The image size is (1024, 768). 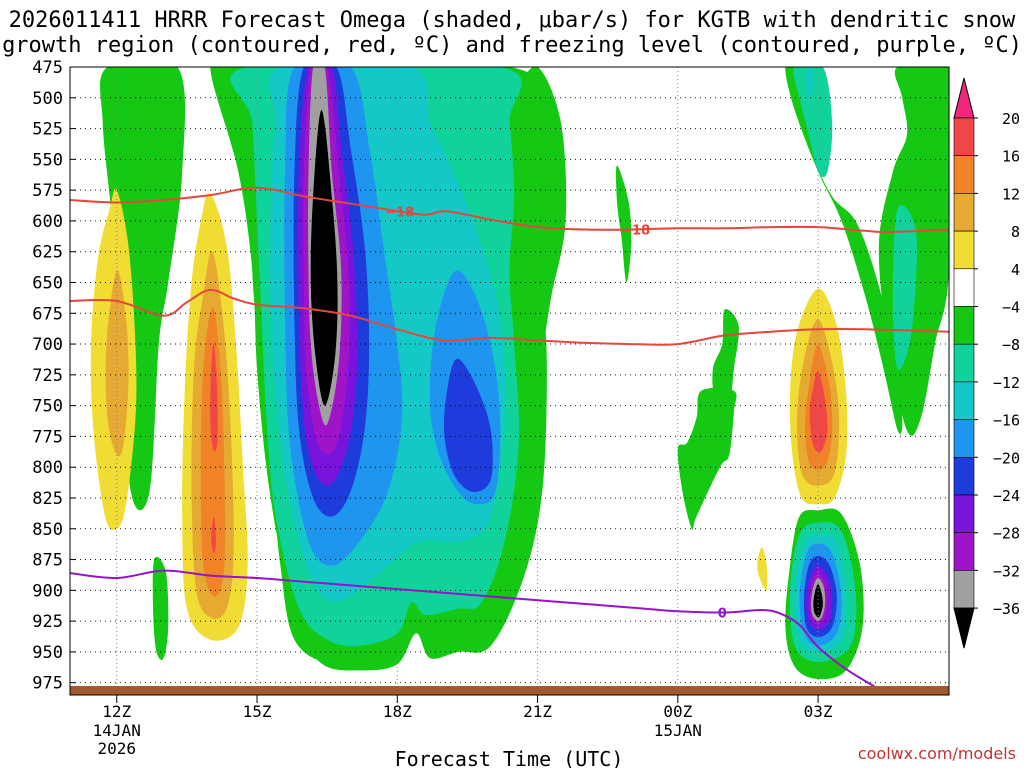 I want to click on y-tick-label: 525, so click(x=47, y=130).